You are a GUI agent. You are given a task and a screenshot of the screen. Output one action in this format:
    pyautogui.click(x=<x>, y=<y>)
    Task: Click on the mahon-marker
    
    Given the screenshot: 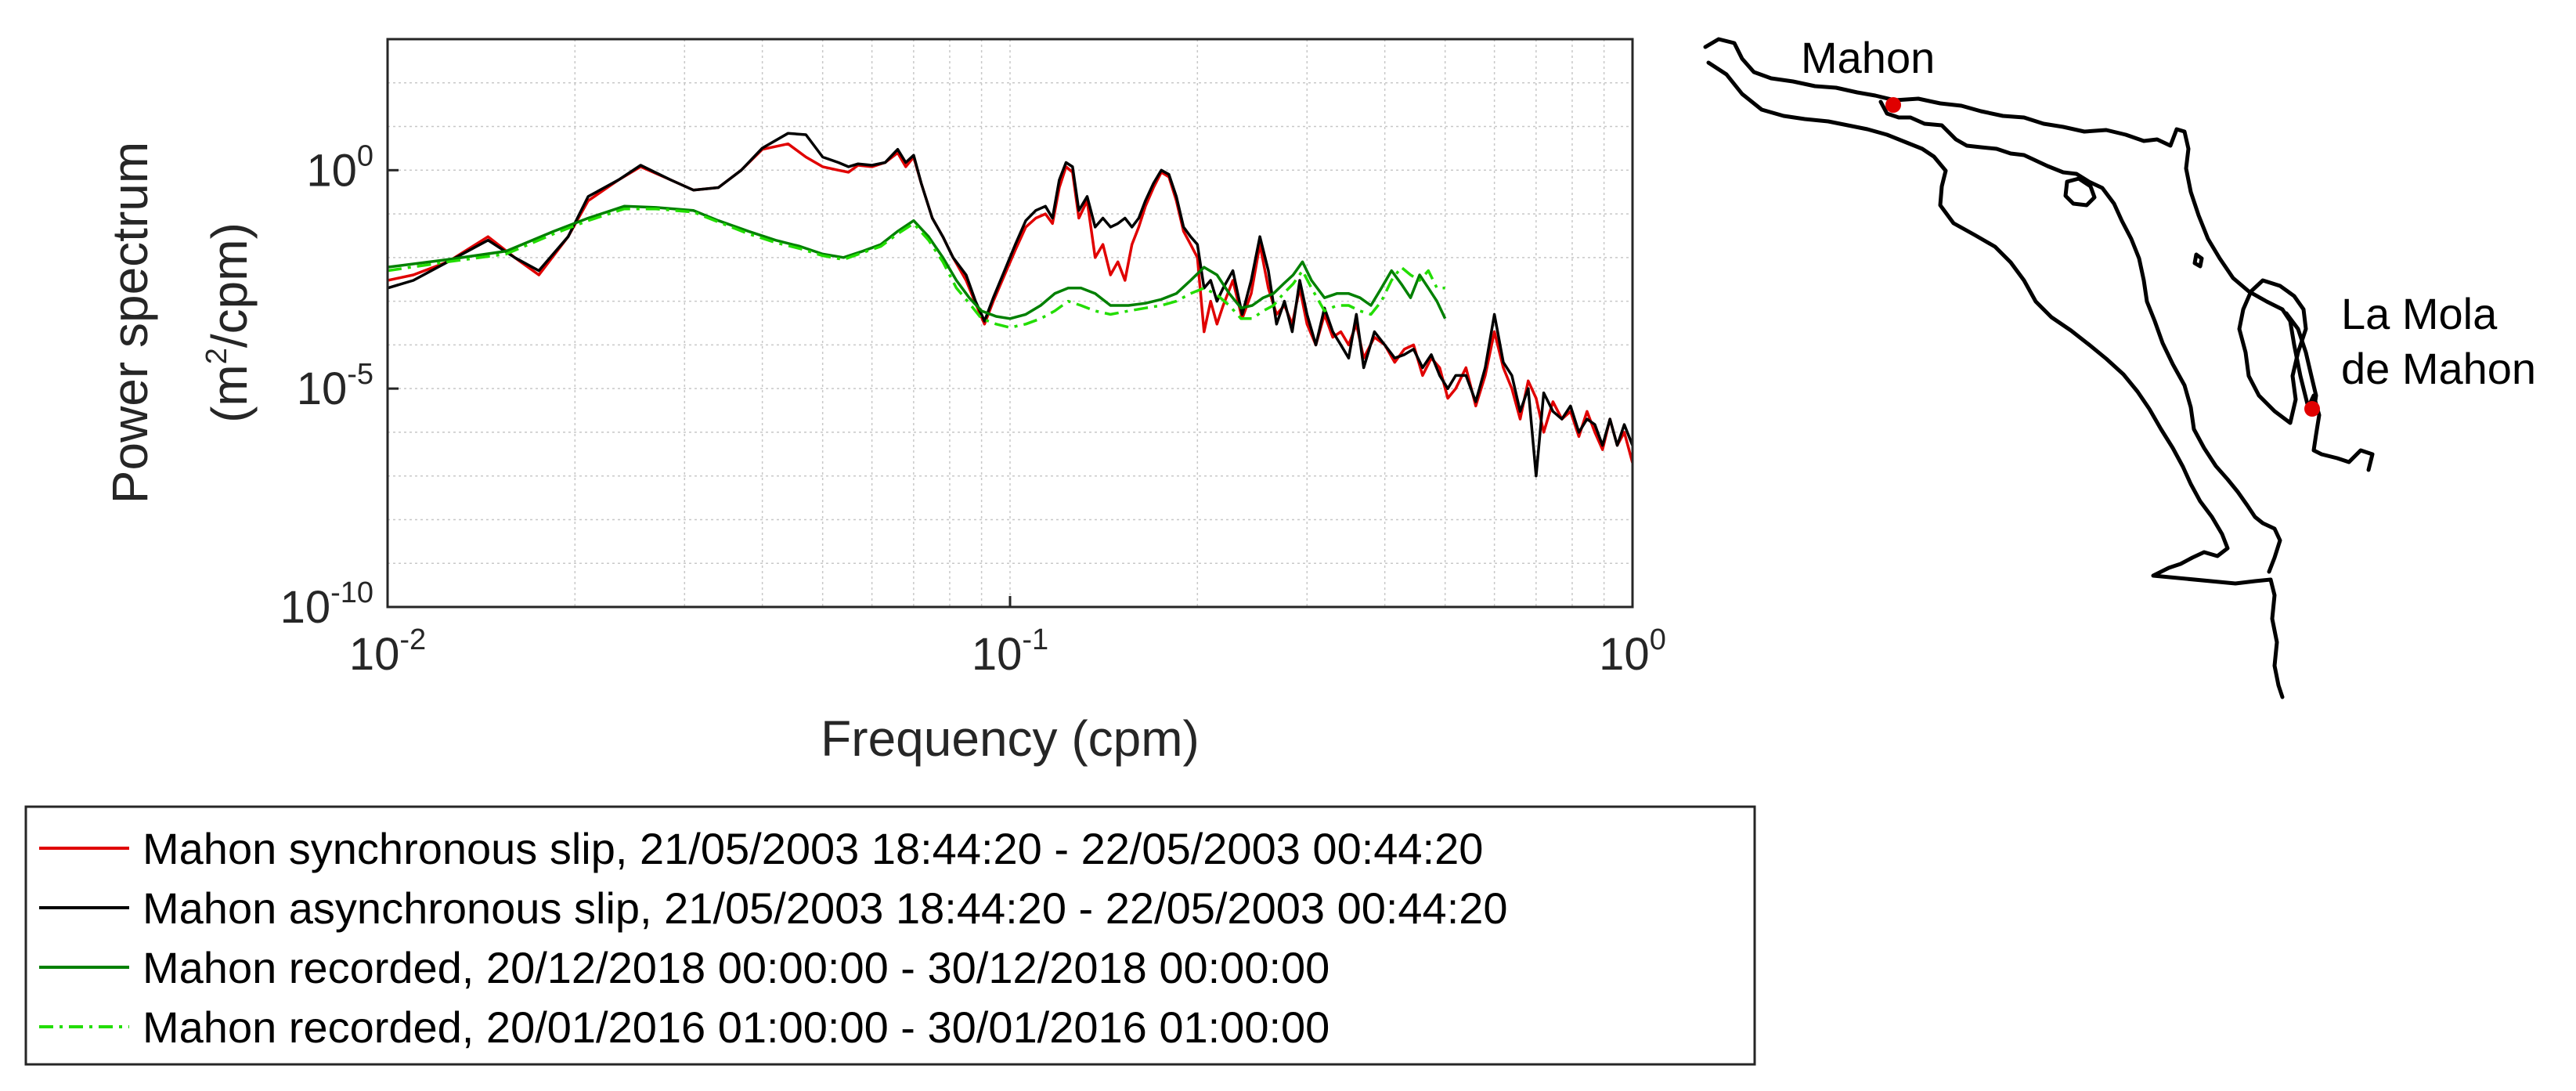 What is the action you would take?
    pyautogui.click(x=1893, y=105)
    